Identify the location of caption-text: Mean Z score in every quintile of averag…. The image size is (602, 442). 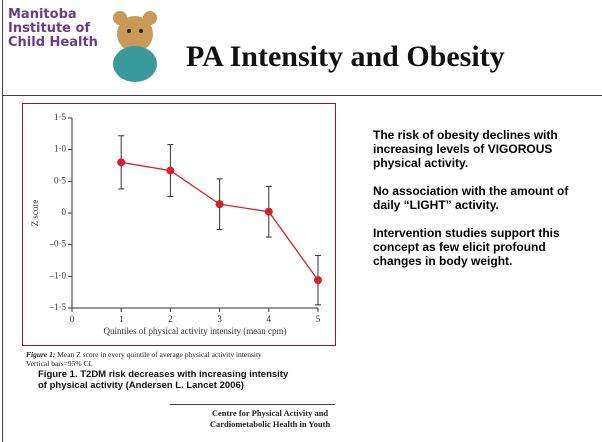
(159, 354).